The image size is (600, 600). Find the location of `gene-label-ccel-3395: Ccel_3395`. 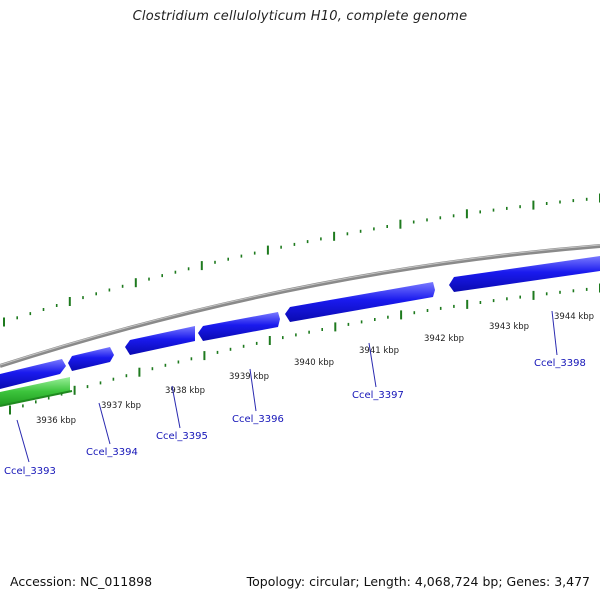

gene-label-ccel-3395: Ccel_3395 is located at coordinates (182, 436).